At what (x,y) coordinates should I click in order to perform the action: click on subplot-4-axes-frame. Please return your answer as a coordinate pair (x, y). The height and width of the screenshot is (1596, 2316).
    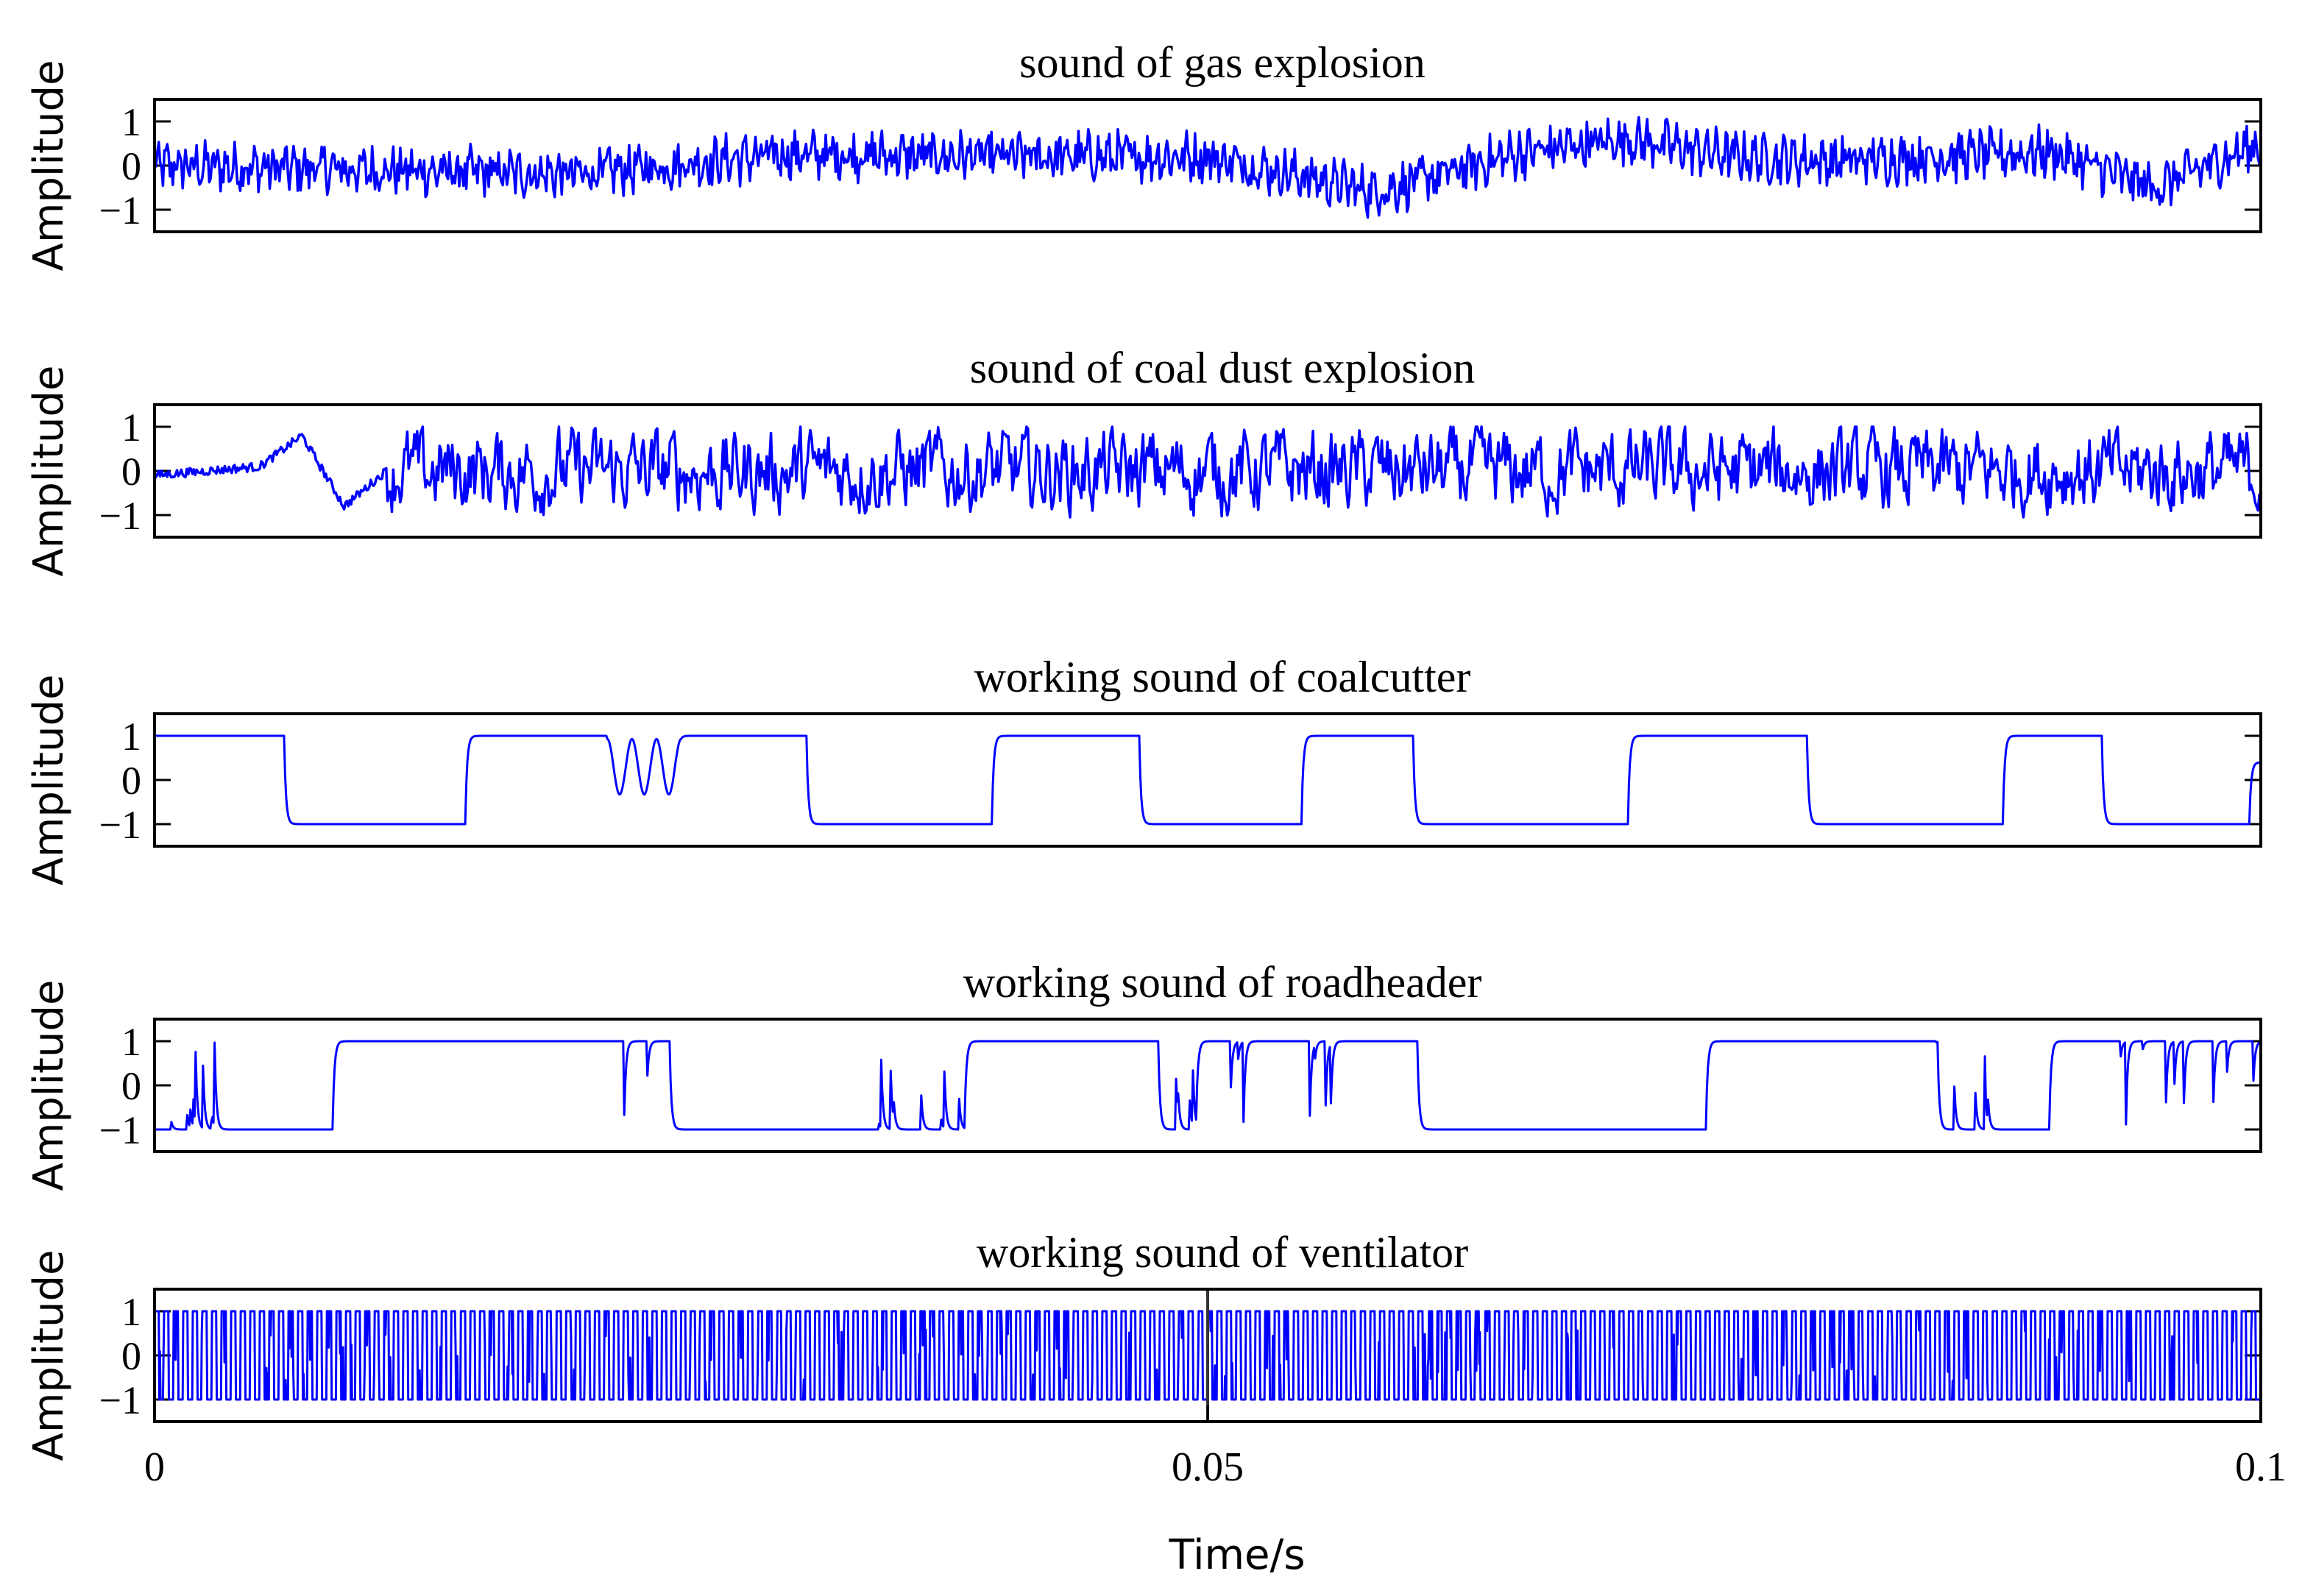
    Looking at the image, I should click on (1207, 1085).